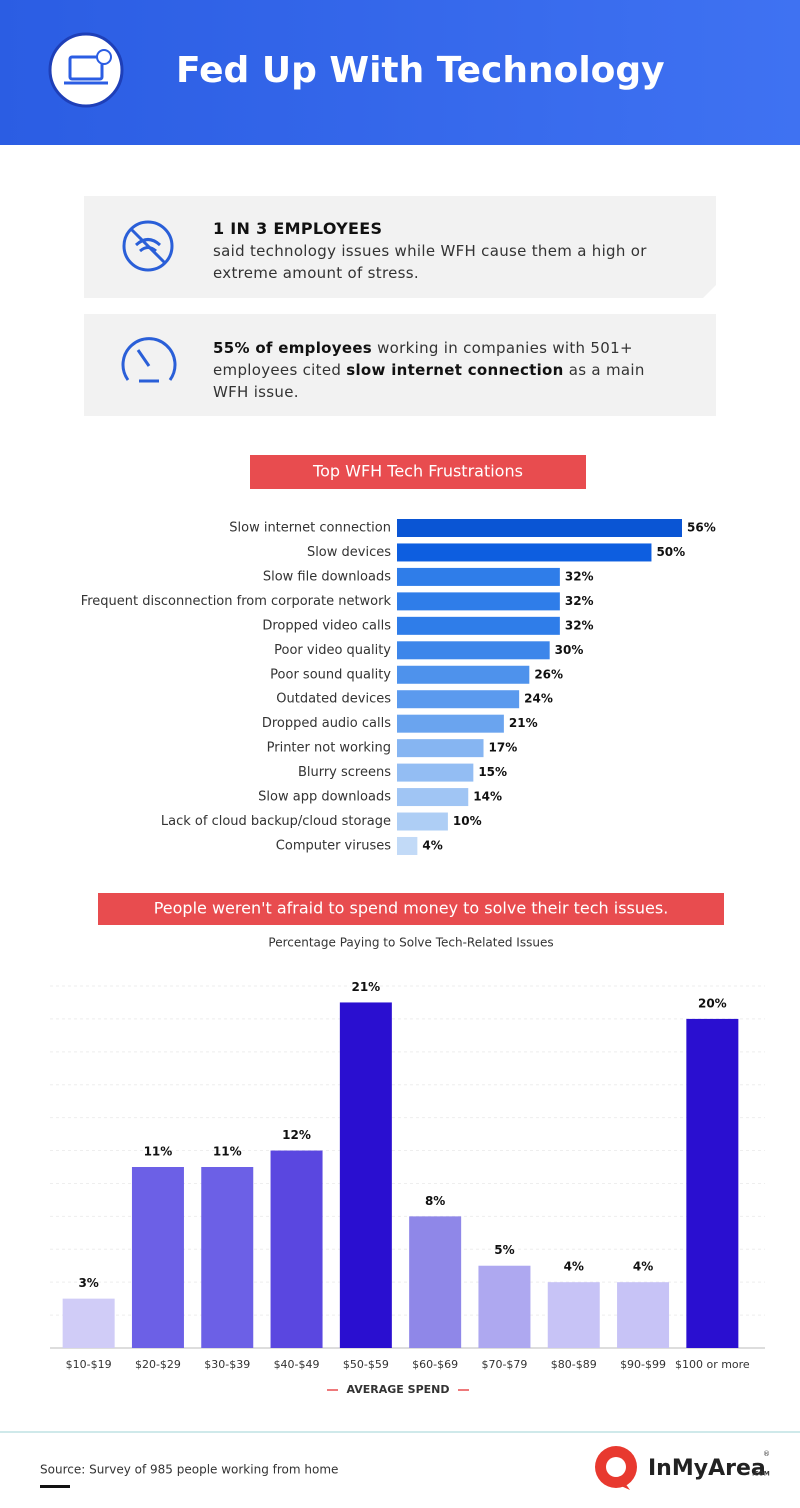 The image size is (800, 1508). Describe the element at coordinates (227, 1364) in the screenshot. I see `x-tick-label: $30-$39` at that location.